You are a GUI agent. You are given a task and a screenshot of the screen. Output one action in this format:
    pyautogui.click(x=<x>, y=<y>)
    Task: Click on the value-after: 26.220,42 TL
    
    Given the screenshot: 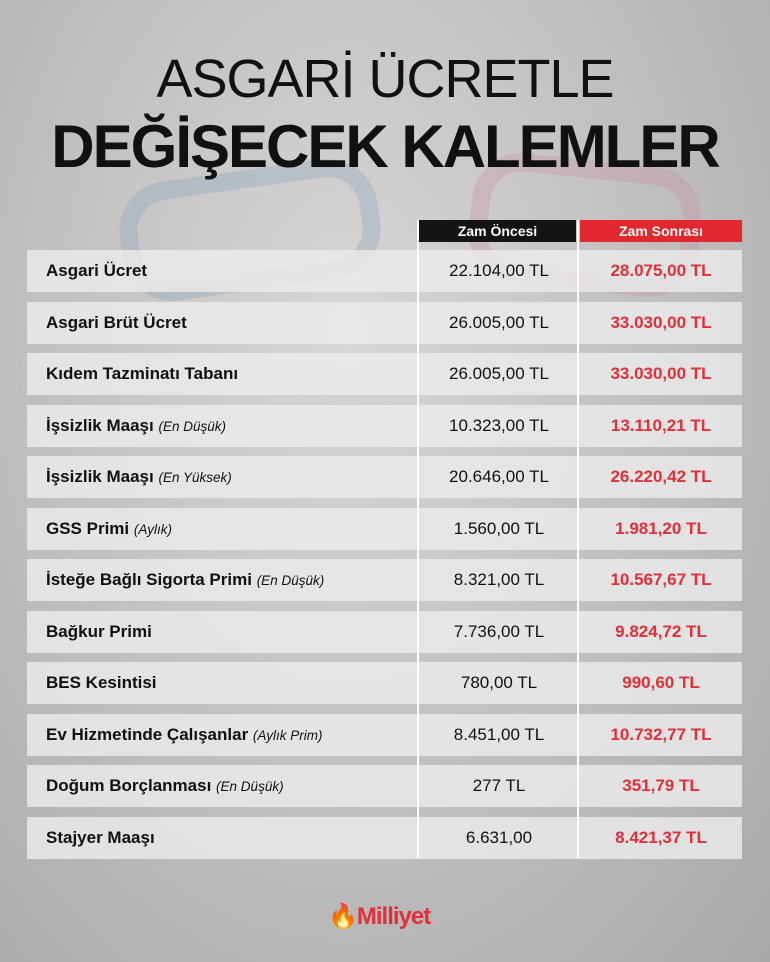 What is the action you would take?
    pyautogui.click(x=661, y=476)
    